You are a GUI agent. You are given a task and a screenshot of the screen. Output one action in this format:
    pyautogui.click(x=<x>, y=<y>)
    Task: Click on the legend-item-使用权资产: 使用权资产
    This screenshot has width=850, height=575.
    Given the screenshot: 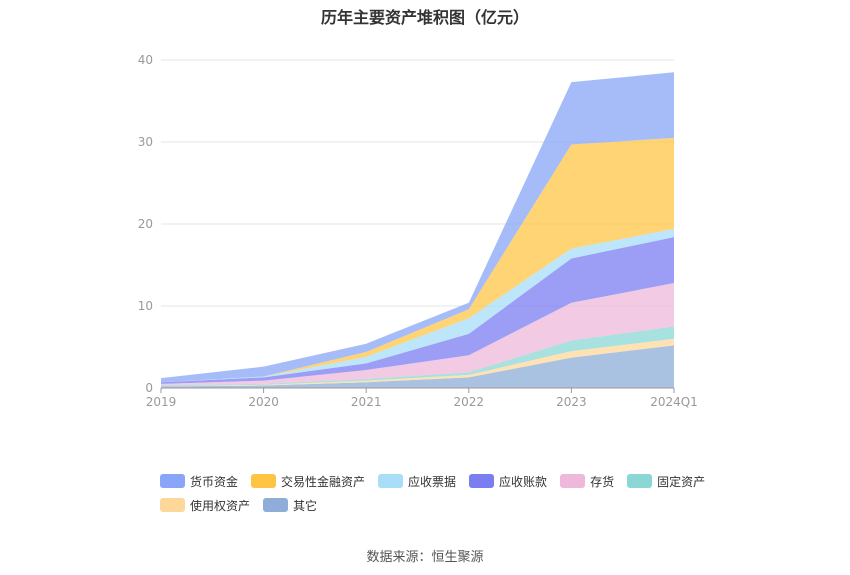 What is the action you would take?
    pyautogui.click(x=205, y=505)
    